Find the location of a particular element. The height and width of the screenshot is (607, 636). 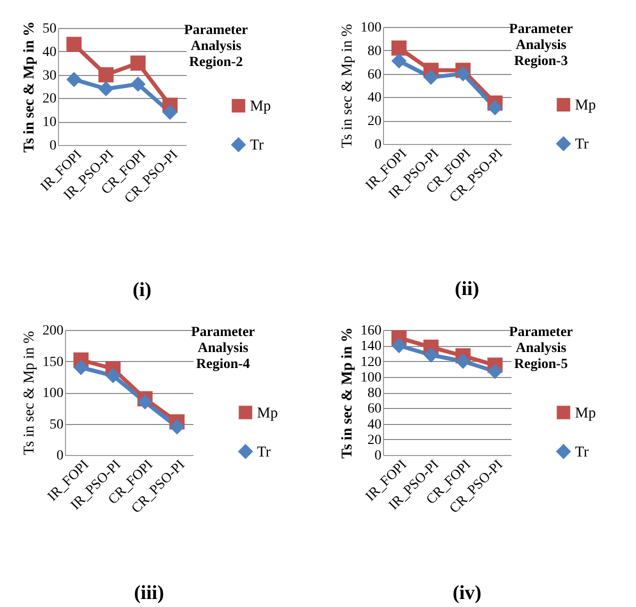

y-tick-label: 200 is located at coordinates (53, 331).